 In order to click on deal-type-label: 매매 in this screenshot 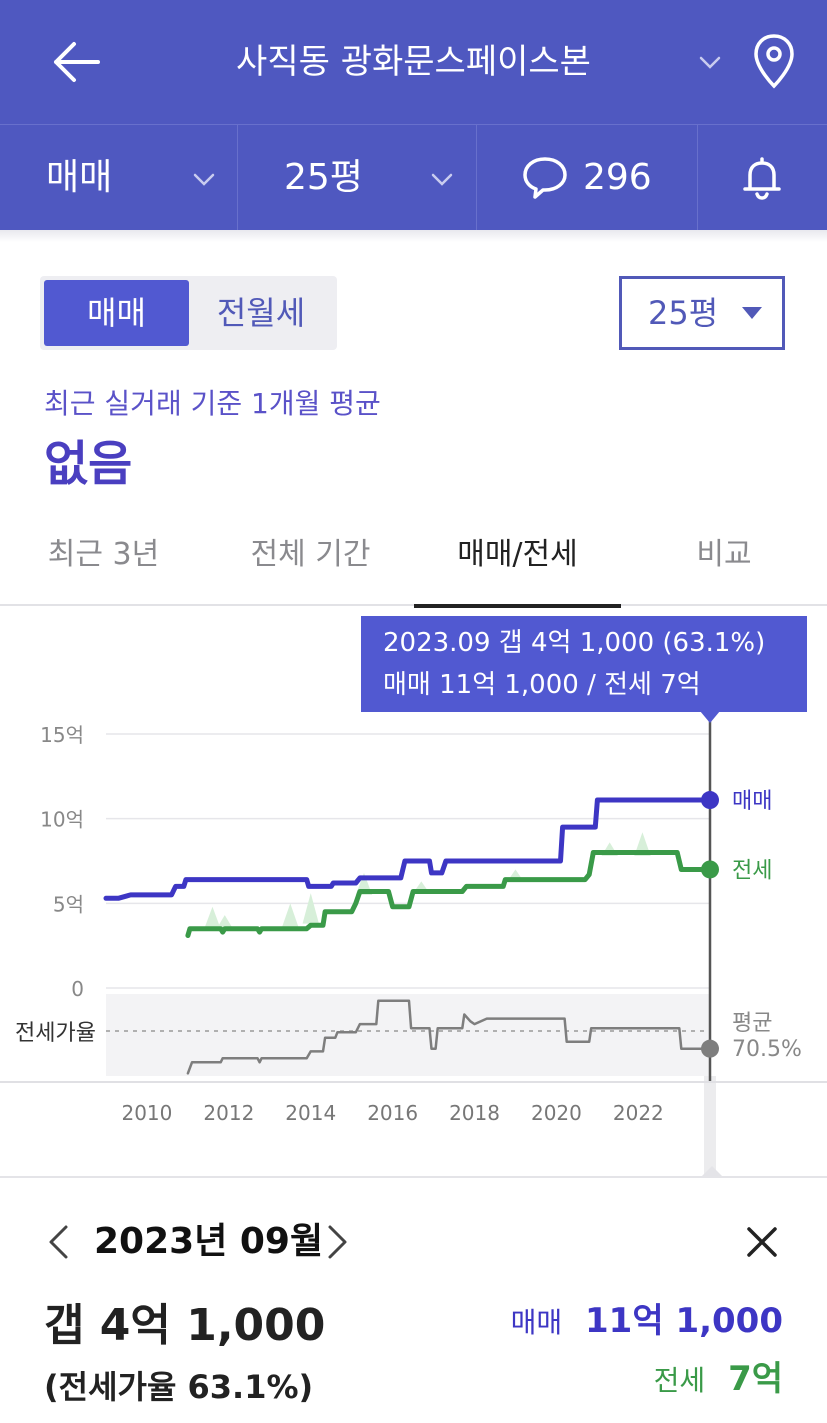, I will do `click(79, 177)`.